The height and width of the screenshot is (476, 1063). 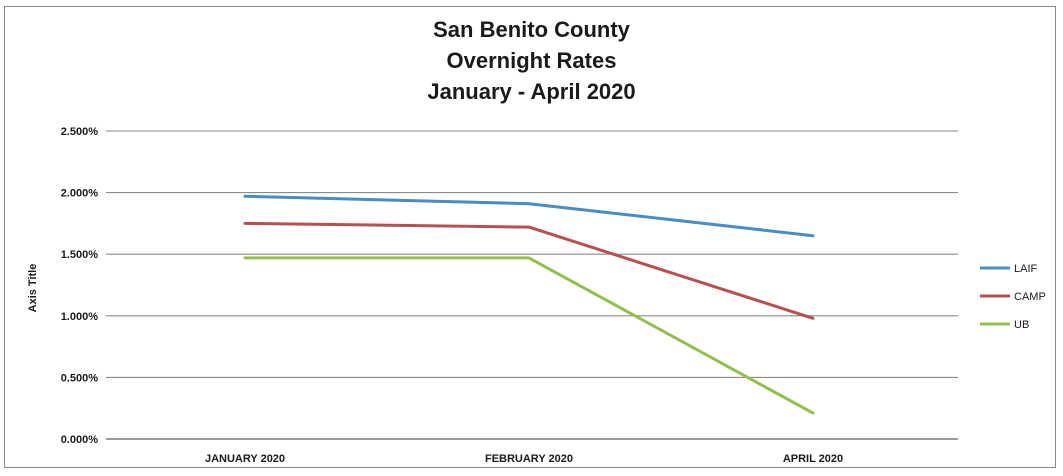 I want to click on legend-label-laif: LAIF, so click(x=1026, y=269).